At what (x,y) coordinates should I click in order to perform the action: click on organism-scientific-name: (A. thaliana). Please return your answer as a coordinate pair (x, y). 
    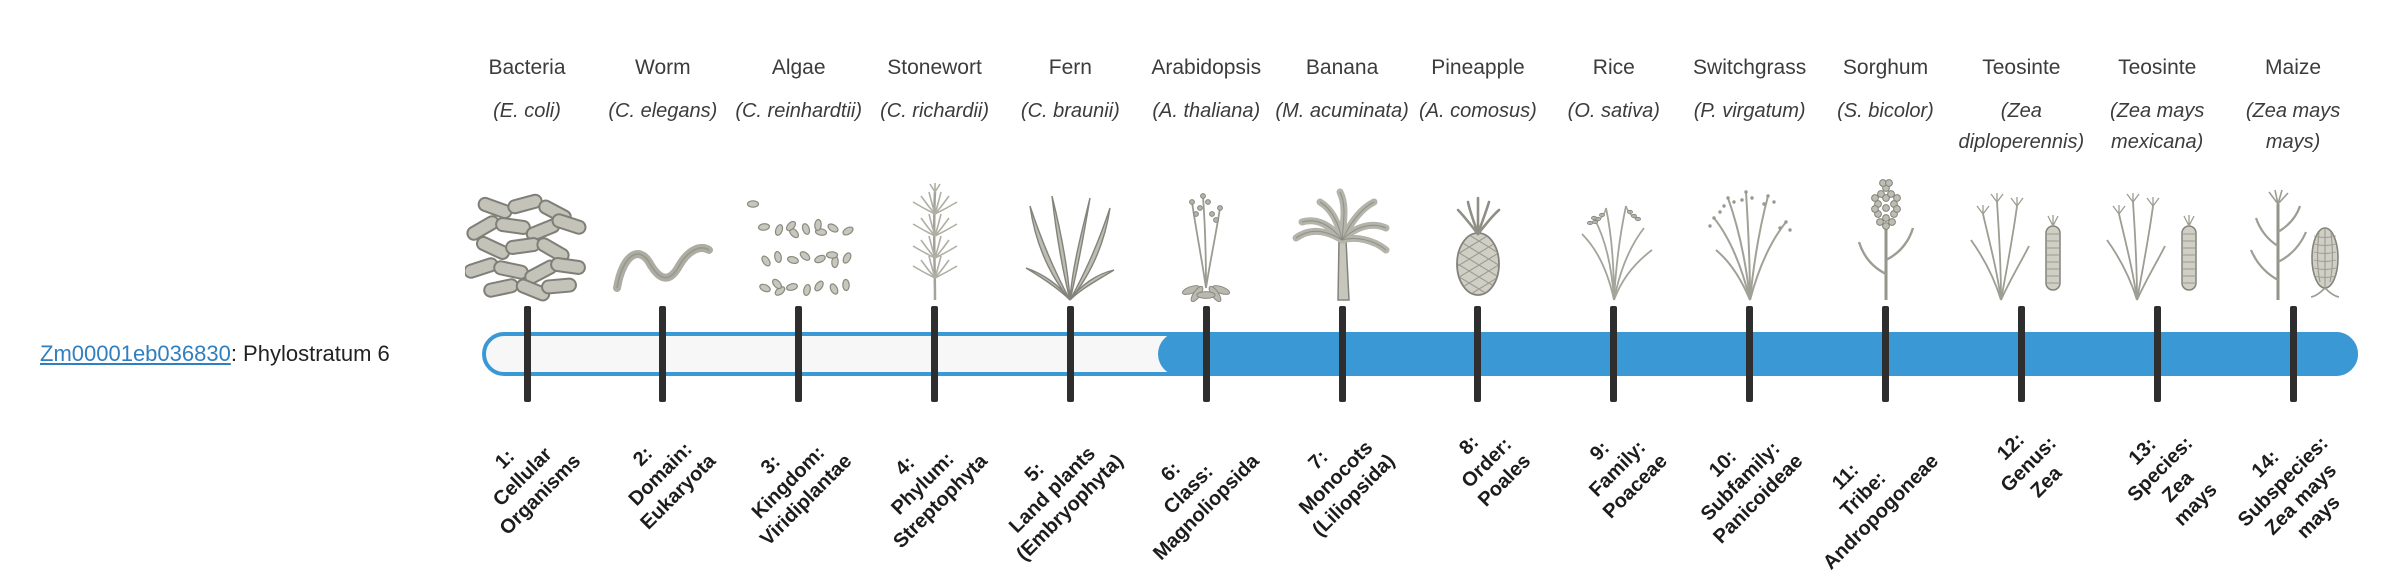
    Looking at the image, I should click on (1206, 111).